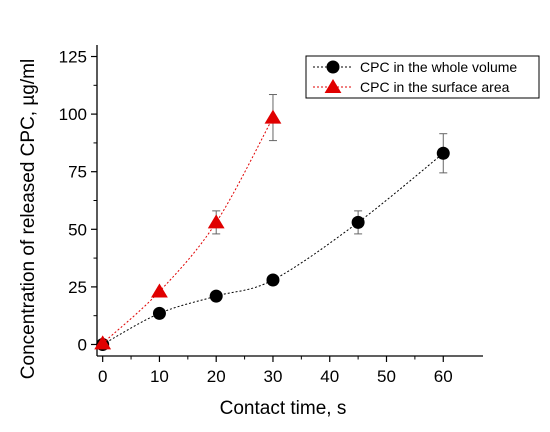 This screenshot has width=550, height=432. I want to click on x-tick-label: 50, so click(386, 376).